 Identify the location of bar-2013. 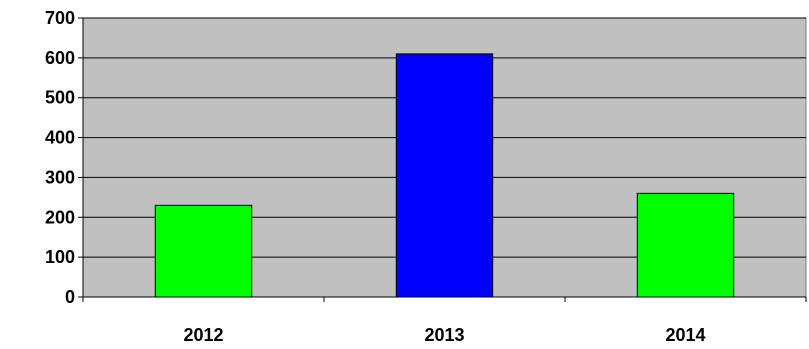
(444, 175).